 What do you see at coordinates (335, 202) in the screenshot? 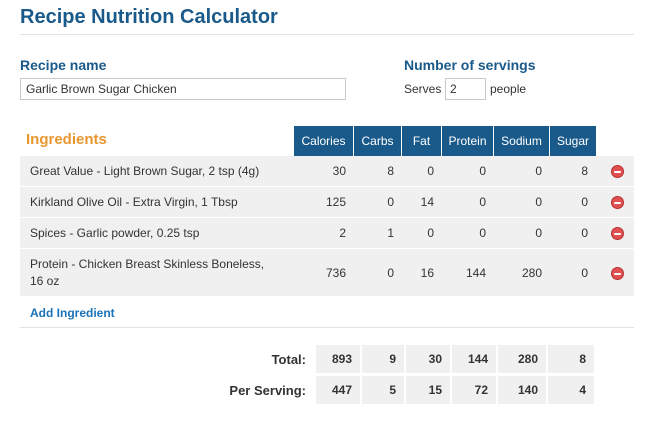
I see `calories-cell: 125` at bounding box center [335, 202].